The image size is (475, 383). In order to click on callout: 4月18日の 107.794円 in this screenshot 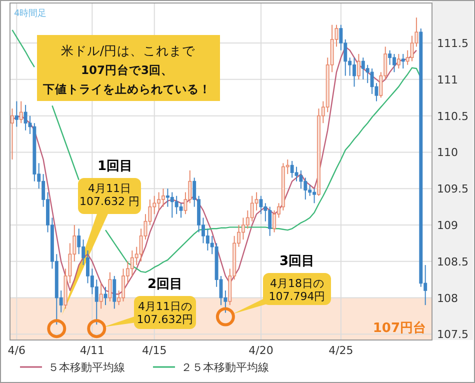, I will do `click(273, 299)`.